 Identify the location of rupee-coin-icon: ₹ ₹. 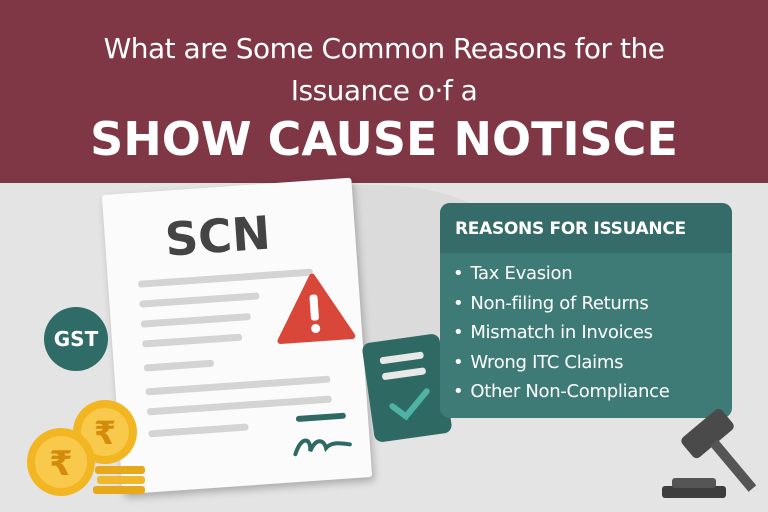
(86, 448).